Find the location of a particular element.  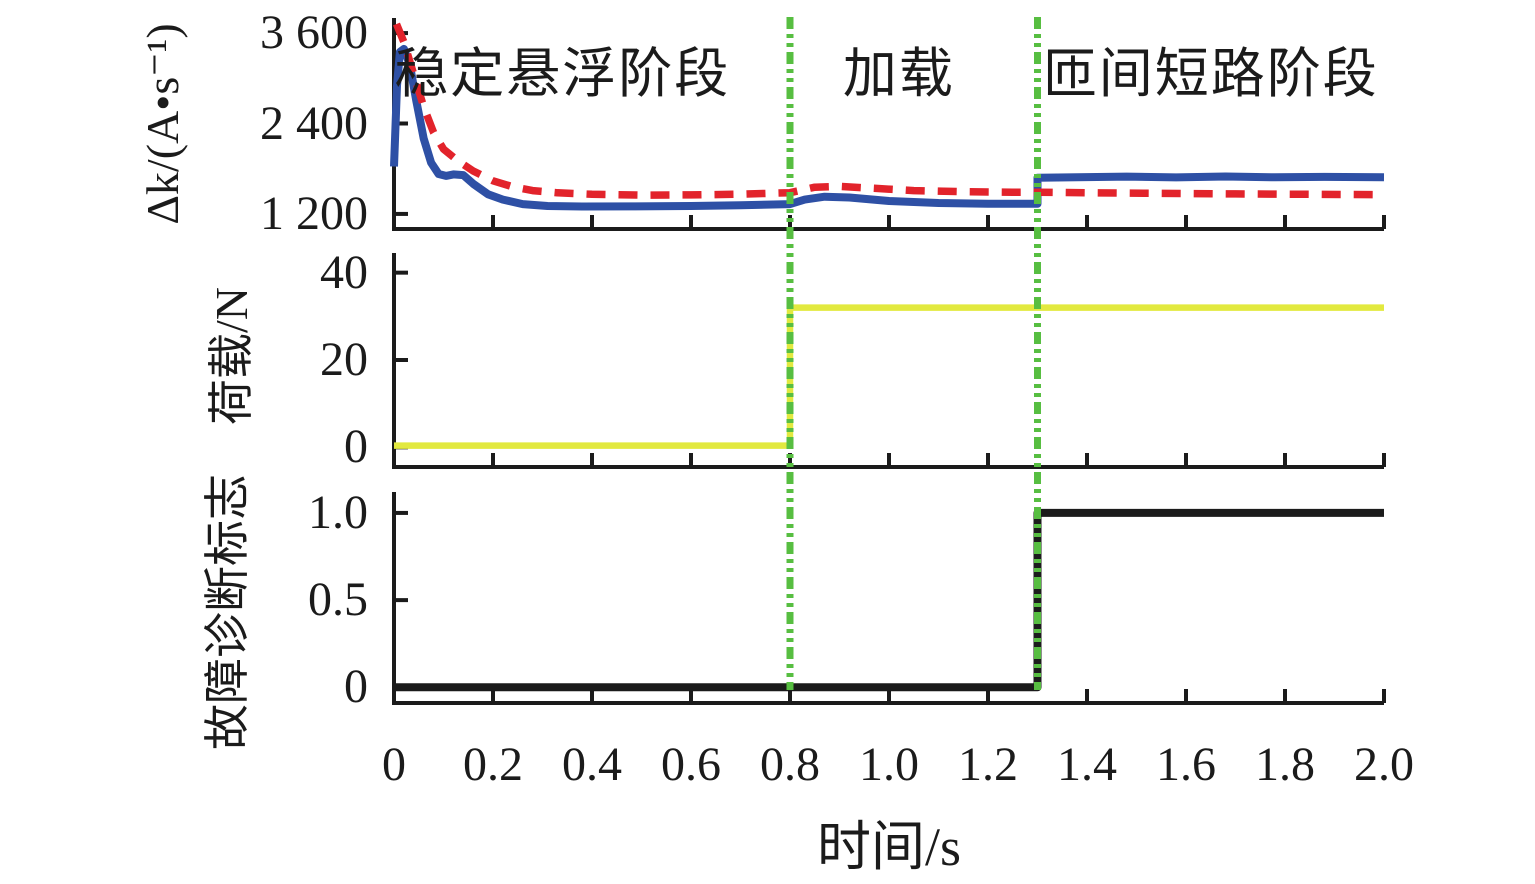

x-tick-label: 0.6 is located at coordinates (691, 764).